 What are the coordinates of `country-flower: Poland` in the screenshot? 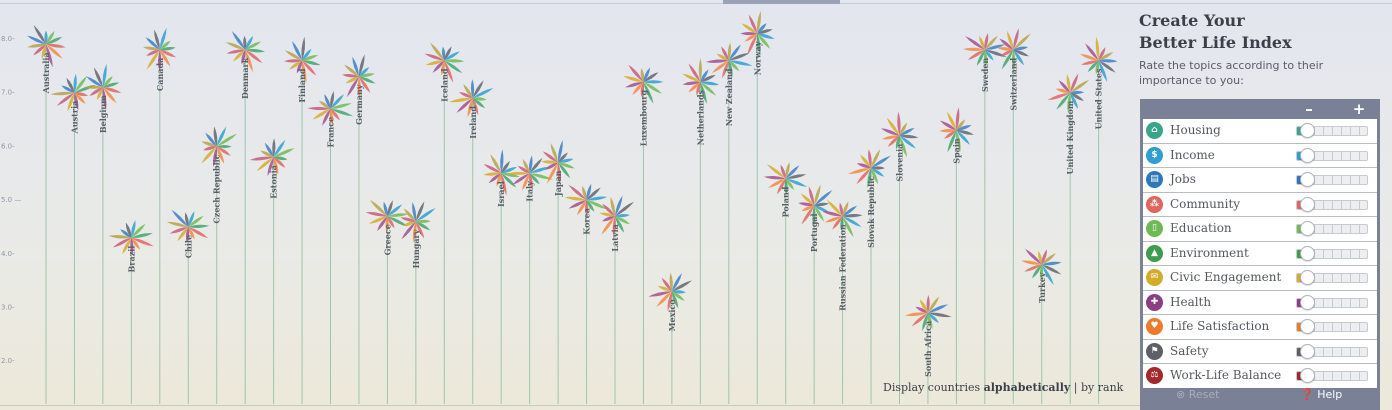 It's located at (785, 283).